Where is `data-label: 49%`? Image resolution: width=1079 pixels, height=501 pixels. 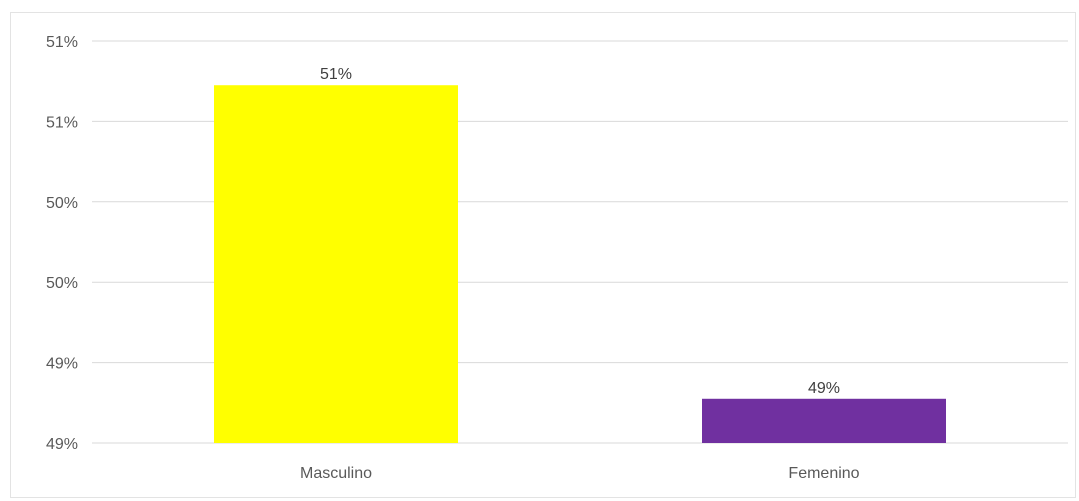
data-label: 49% is located at coordinates (824, 388).